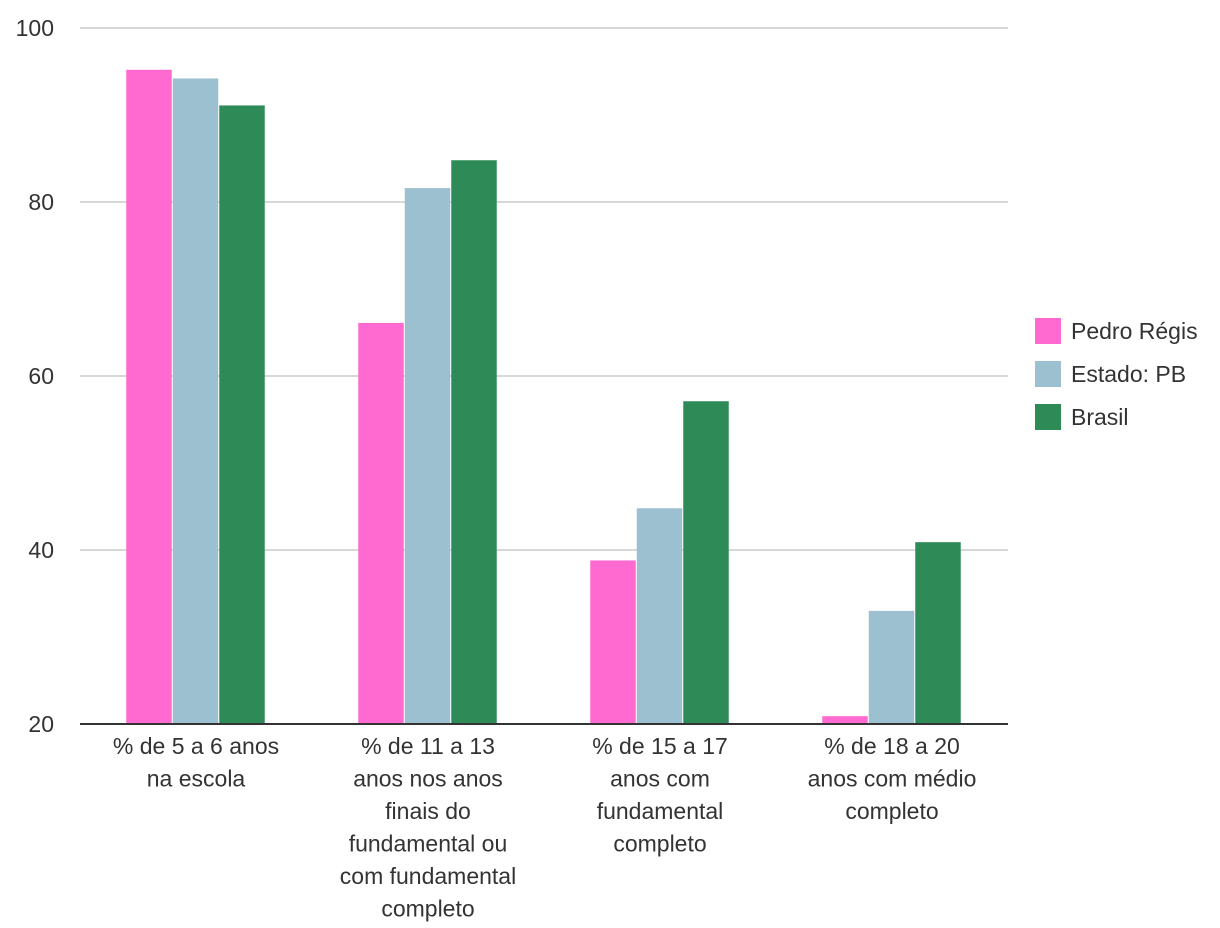 This screenshot has height=928, width=1220. I want to click on x-tick-label-line: fundamental ou, so click(428, 844).